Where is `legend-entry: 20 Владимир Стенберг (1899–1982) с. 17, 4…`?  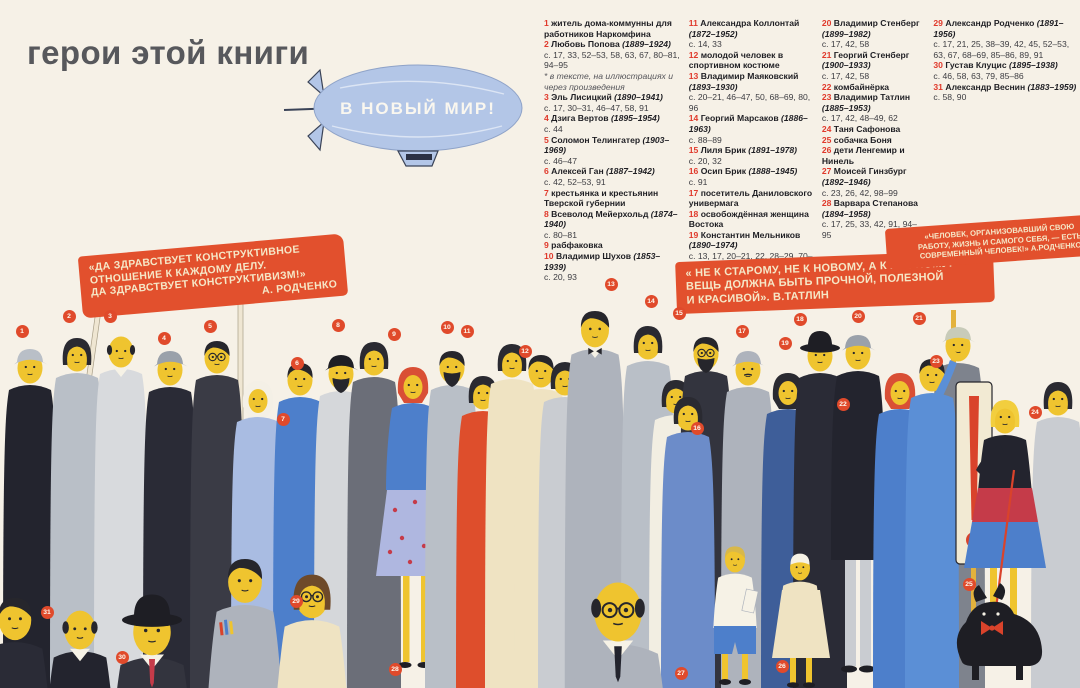 legend-entry: 20 Владимир Стенберг (1899–1982) с. 17, 4… is located at coordinates (870, 34).